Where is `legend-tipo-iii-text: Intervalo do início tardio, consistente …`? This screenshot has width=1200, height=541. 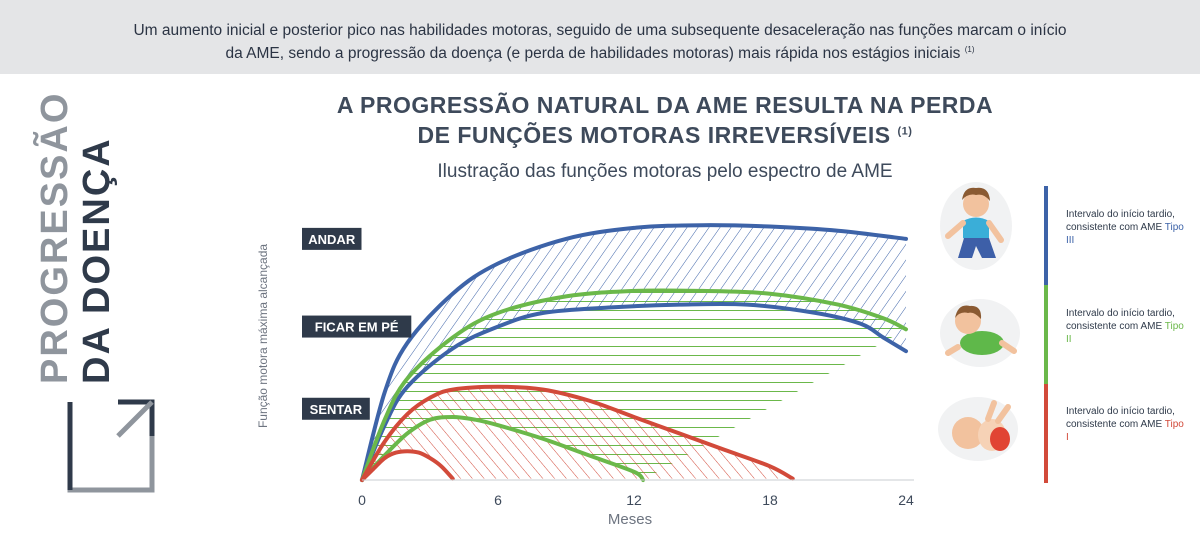 legend-tipo-iii-text: Intervalo do início tardio, consistente … is located at coordinates (1120, 221).